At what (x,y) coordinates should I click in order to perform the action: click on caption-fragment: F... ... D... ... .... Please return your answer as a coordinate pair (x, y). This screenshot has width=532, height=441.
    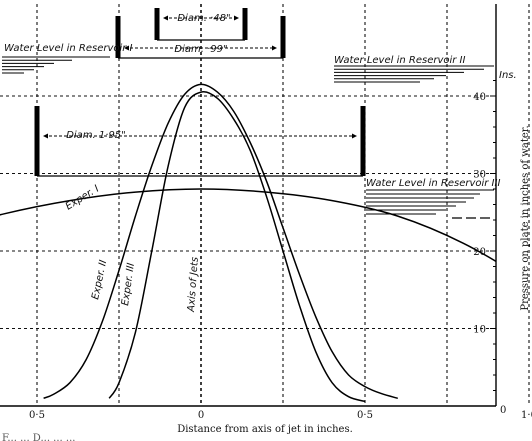
    Looking at the image, I should click on (38, 437).